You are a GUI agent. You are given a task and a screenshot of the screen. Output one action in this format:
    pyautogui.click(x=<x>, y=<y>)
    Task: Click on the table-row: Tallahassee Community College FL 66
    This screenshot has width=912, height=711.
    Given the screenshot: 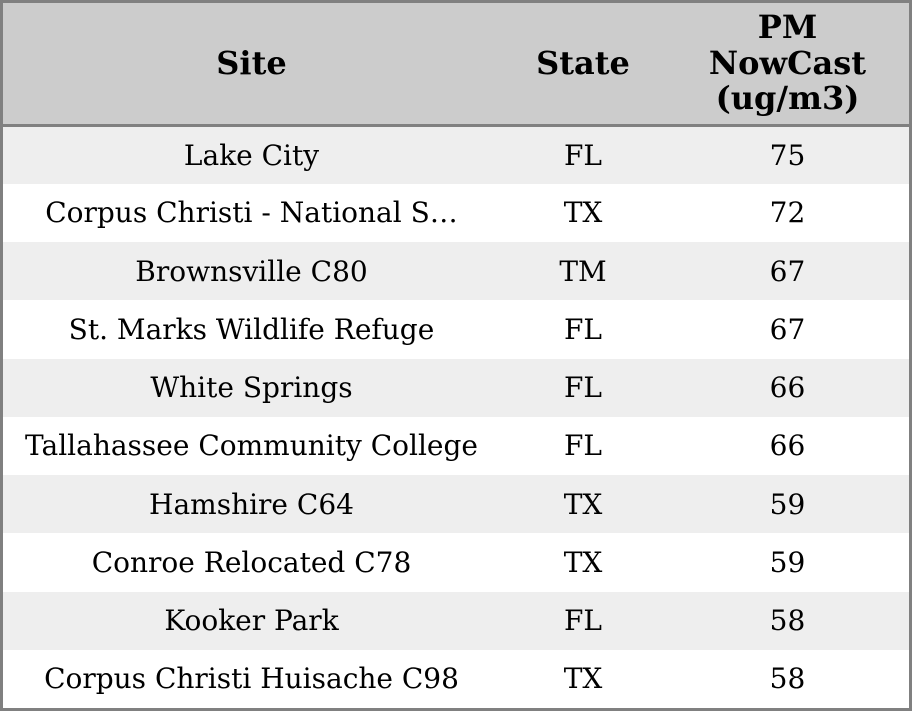 What is the action you would take?
    pyautogui.click(x=456, y=445)
    